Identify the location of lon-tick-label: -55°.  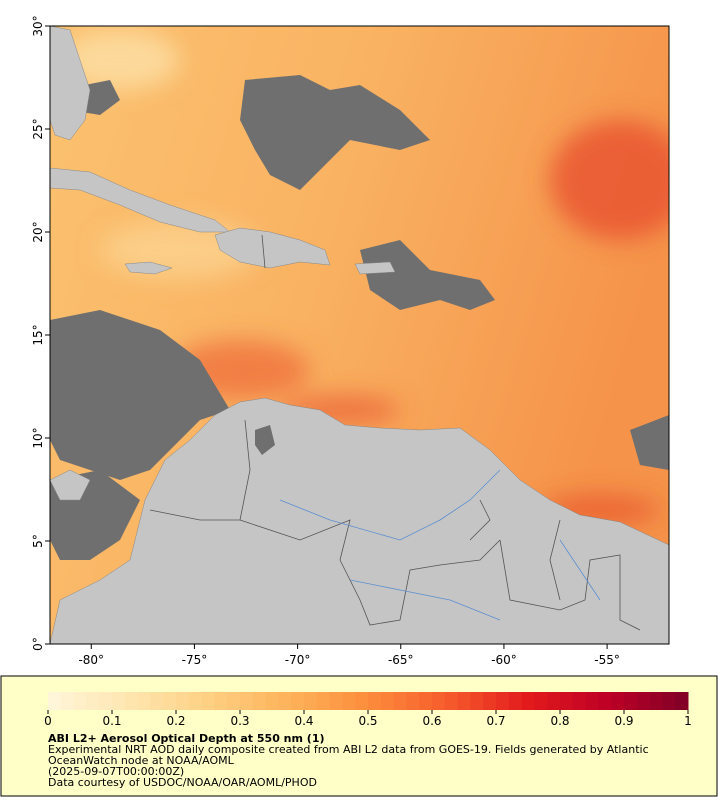
(607, 660).